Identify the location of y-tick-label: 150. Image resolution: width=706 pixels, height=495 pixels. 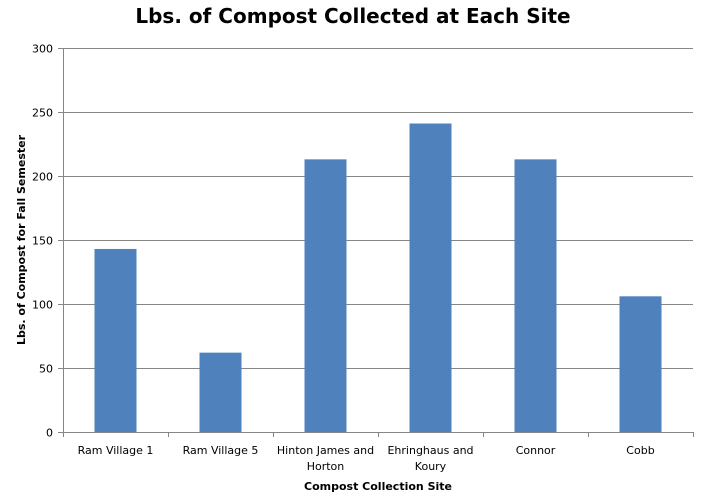
(42, 241).